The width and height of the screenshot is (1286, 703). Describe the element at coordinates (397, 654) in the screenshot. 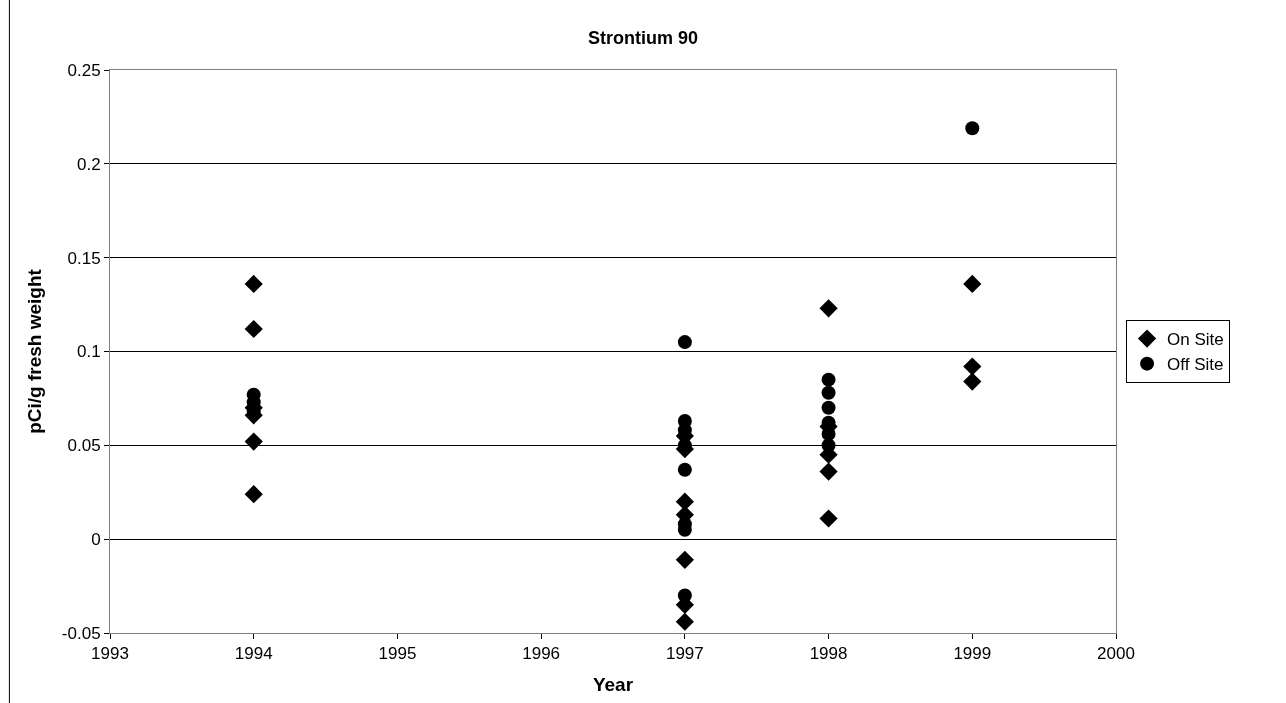

I see `x-tick-label: 1995` at that location.